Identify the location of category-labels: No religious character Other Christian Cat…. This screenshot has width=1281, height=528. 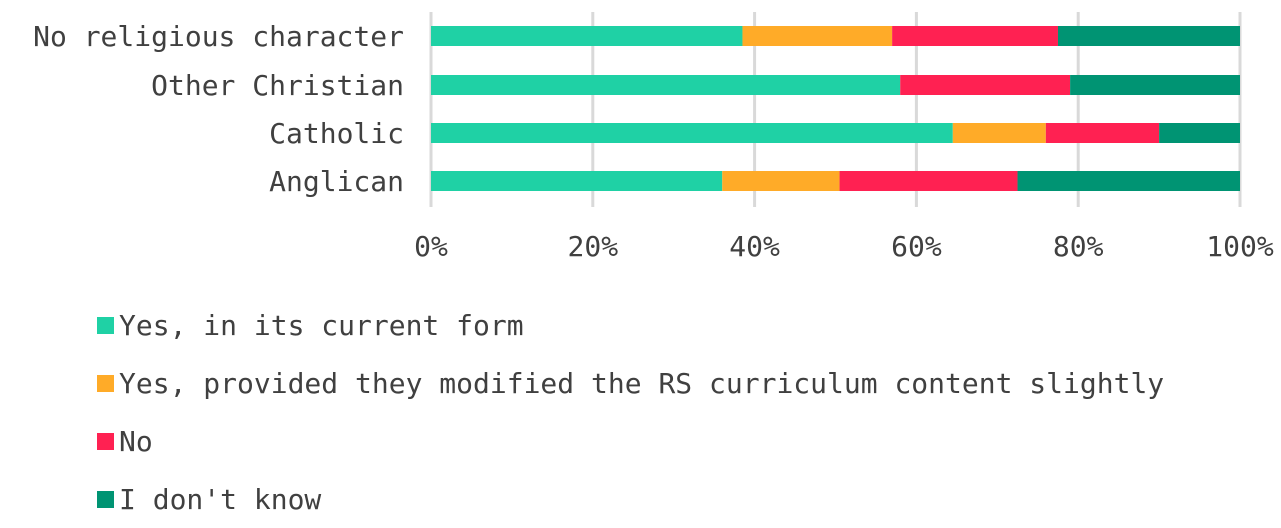
(218, 109).